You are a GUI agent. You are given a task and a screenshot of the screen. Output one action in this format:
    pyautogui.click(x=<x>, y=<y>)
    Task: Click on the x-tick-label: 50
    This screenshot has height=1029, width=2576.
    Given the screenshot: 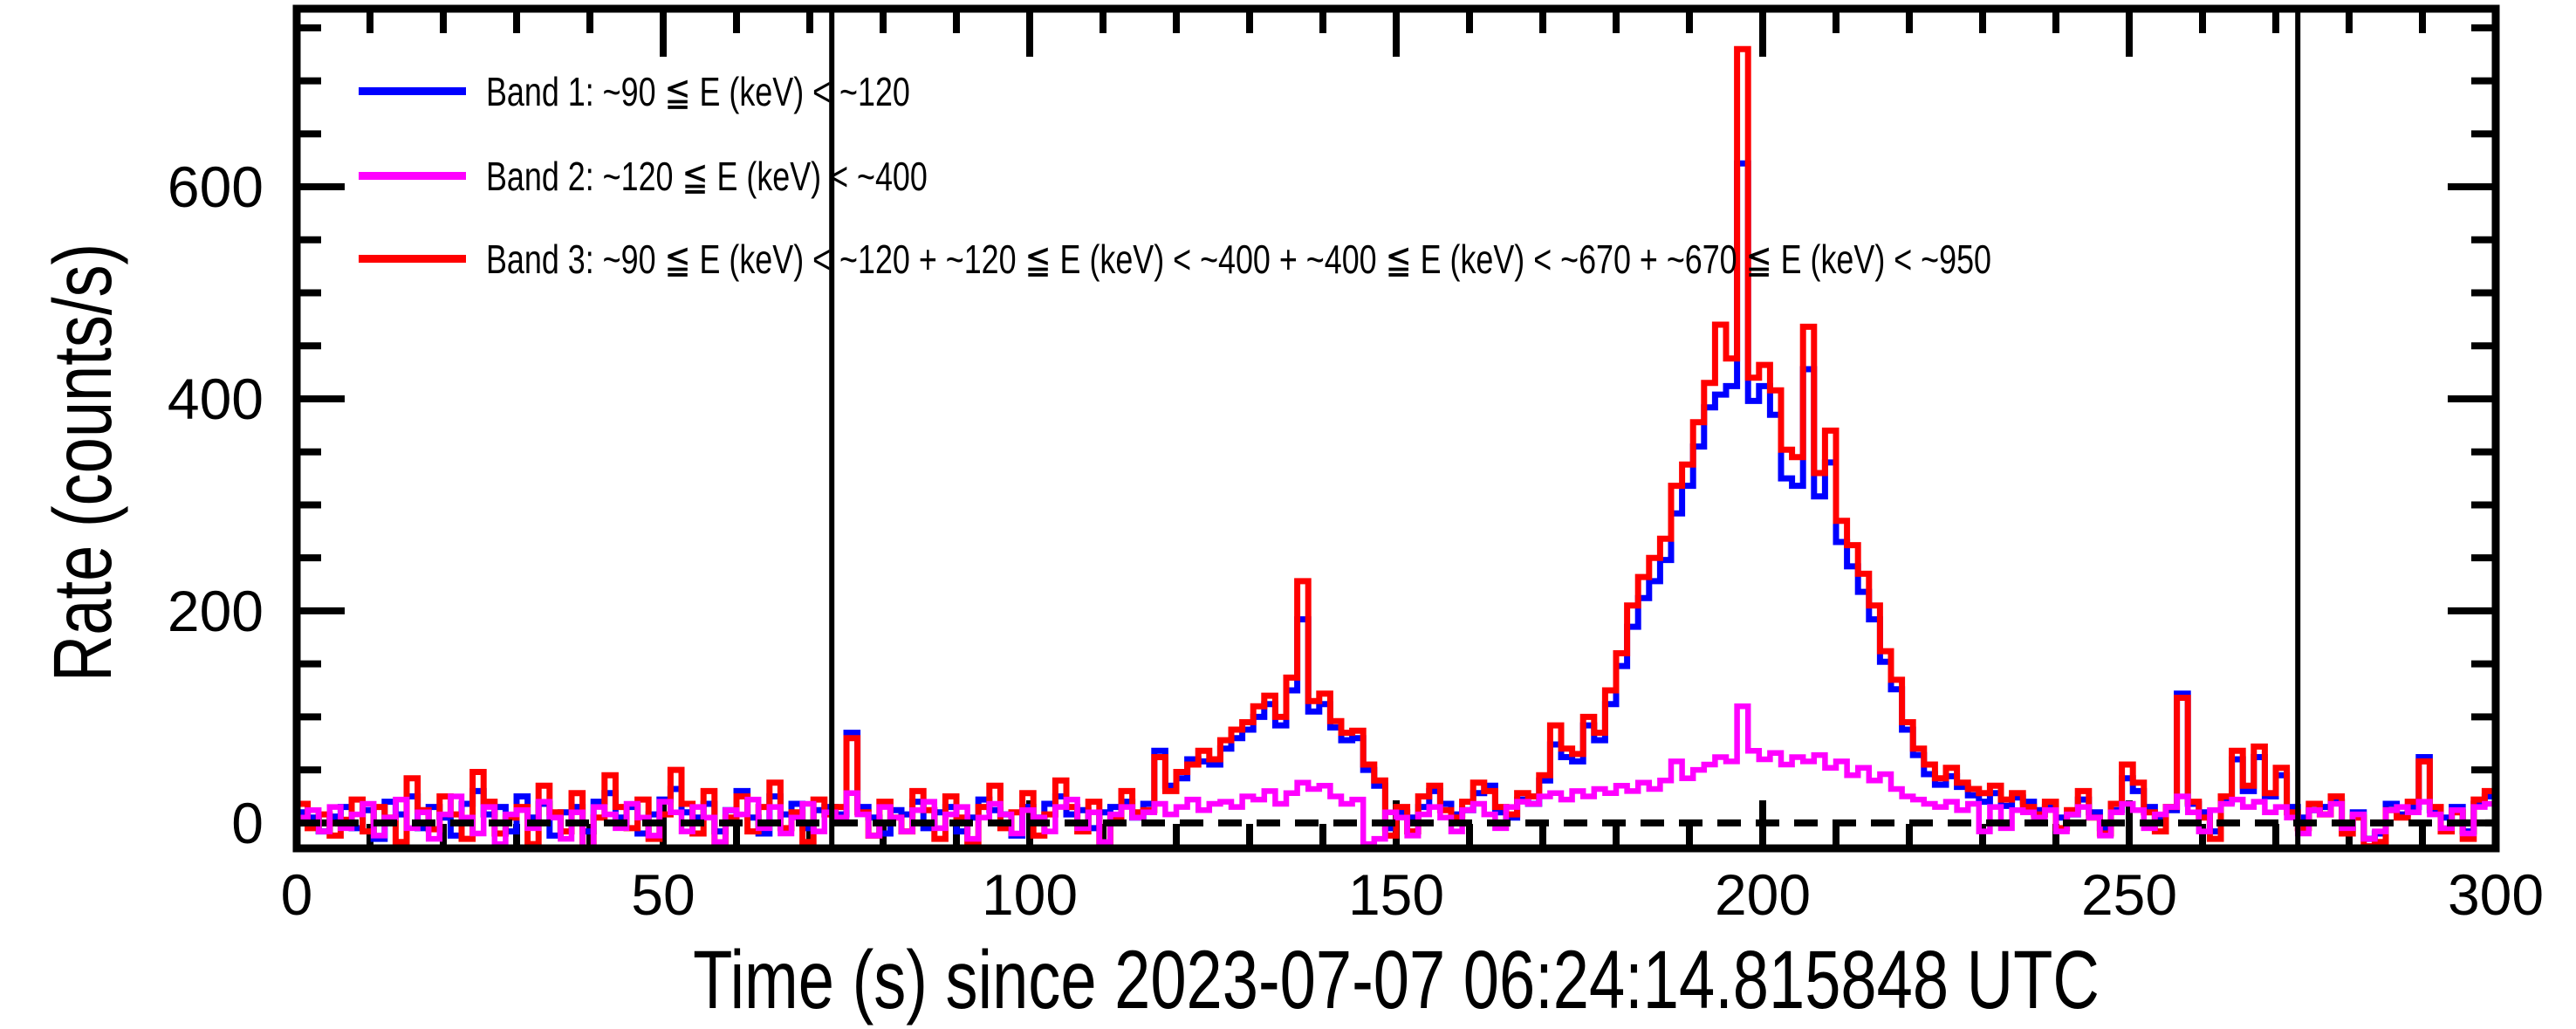 What is the action you would take?
    pyautogui.click(x=663, y=894)
    